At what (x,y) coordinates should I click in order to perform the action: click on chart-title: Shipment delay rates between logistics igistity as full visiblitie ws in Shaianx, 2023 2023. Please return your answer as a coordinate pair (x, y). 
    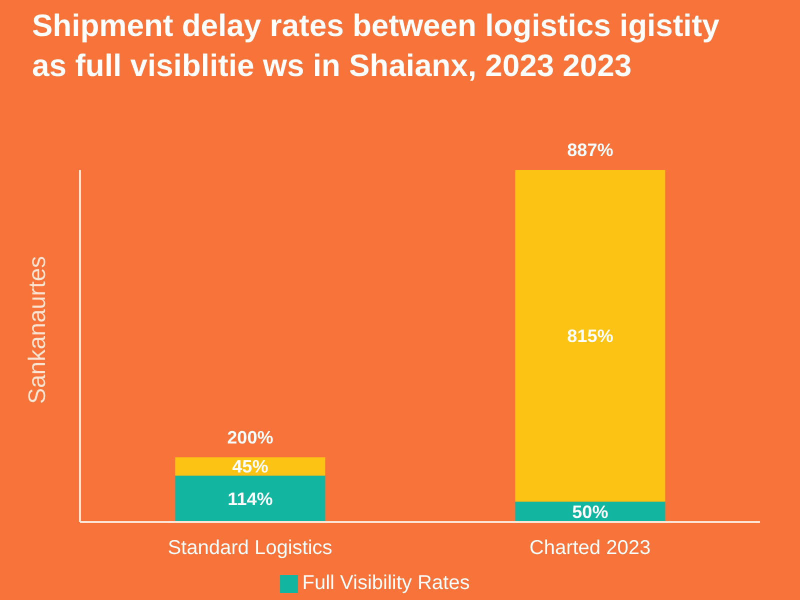
    Looking at the image, I should click on (376, 46).